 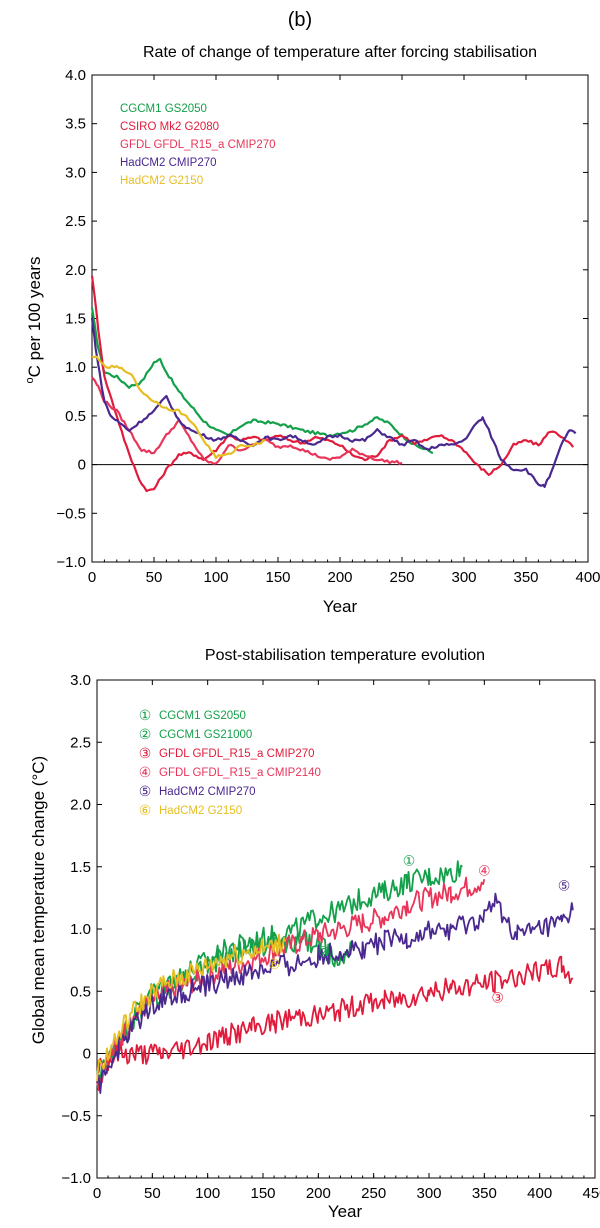 I want to click on curve-marker: ①, so click(x=409, y=862).